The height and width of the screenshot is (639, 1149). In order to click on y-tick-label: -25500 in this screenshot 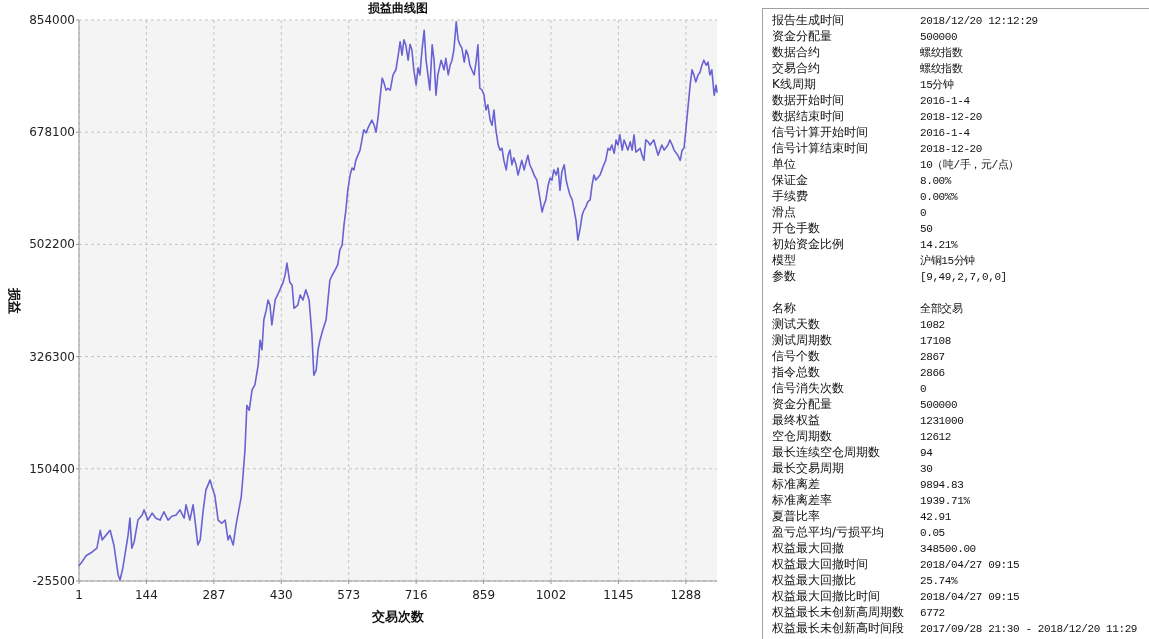, I will do `click(53, 581)`.